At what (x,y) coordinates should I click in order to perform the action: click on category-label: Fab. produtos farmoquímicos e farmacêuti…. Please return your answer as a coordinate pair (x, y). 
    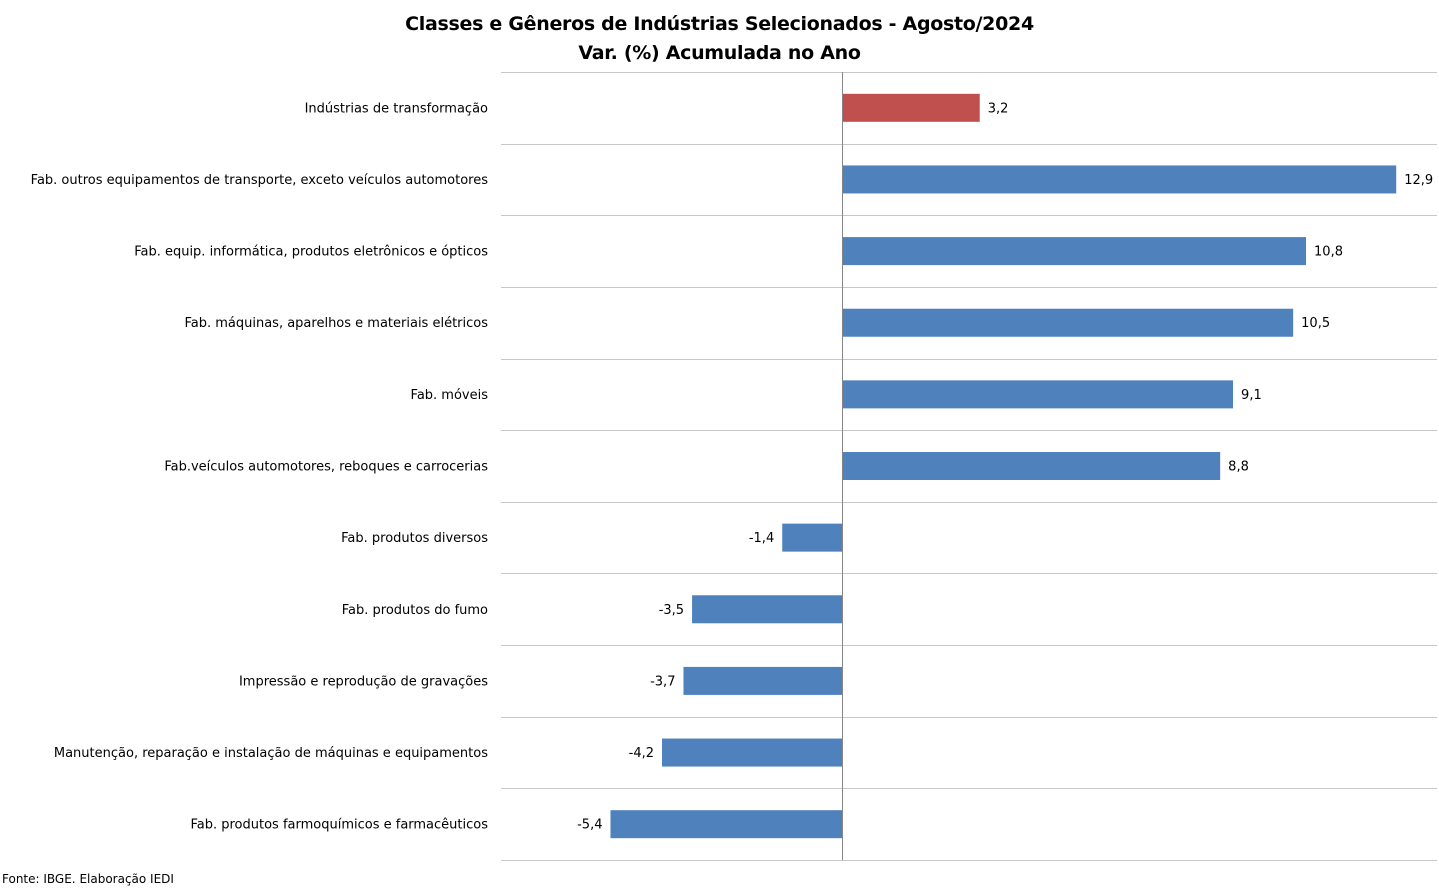
    Looking at the image, I should click on (339, 825).